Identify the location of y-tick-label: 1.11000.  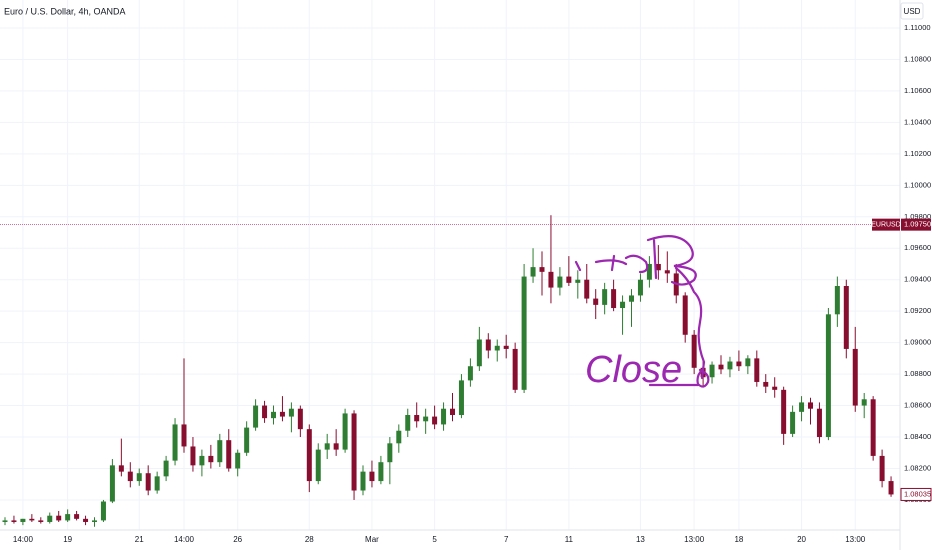
(917, 27).